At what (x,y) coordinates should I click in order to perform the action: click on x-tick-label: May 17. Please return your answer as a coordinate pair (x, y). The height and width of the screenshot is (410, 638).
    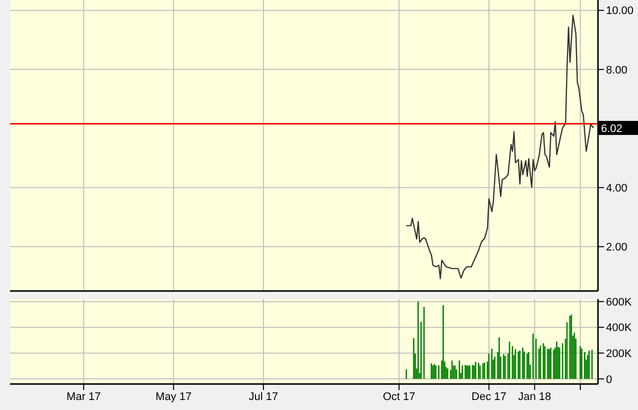
    Looking at the image, I should click on (174, 396).